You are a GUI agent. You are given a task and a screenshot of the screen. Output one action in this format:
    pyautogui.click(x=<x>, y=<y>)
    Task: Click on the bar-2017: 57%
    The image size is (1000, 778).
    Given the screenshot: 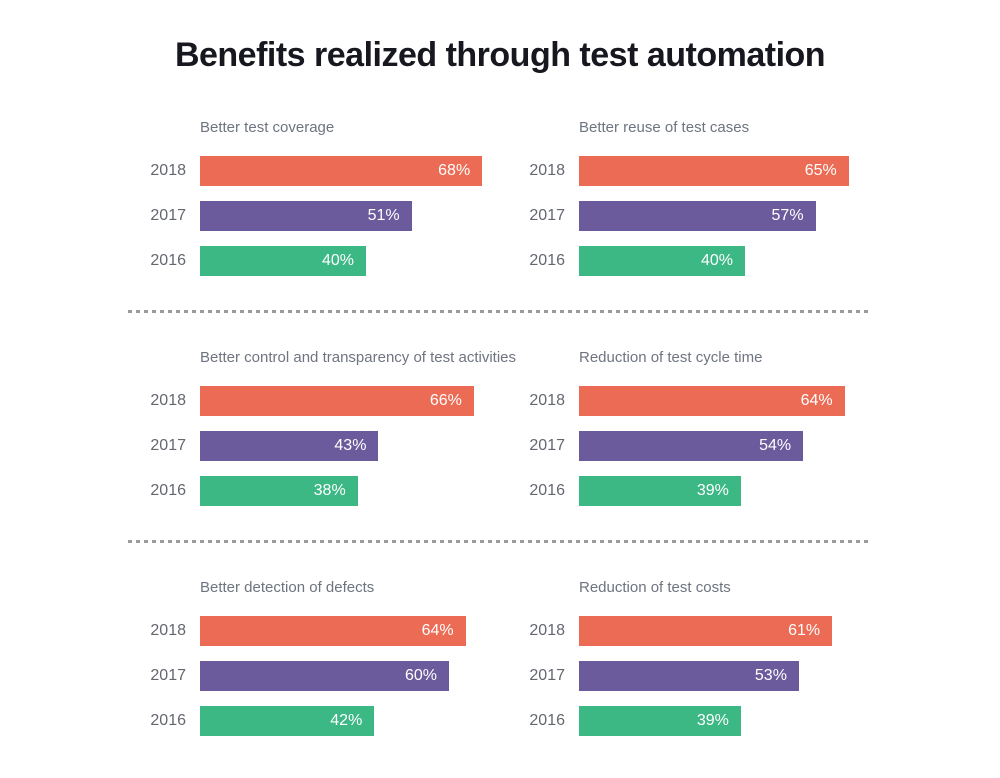 What is the action you would take?
    pyautogui.click(x=697, y=216)
    